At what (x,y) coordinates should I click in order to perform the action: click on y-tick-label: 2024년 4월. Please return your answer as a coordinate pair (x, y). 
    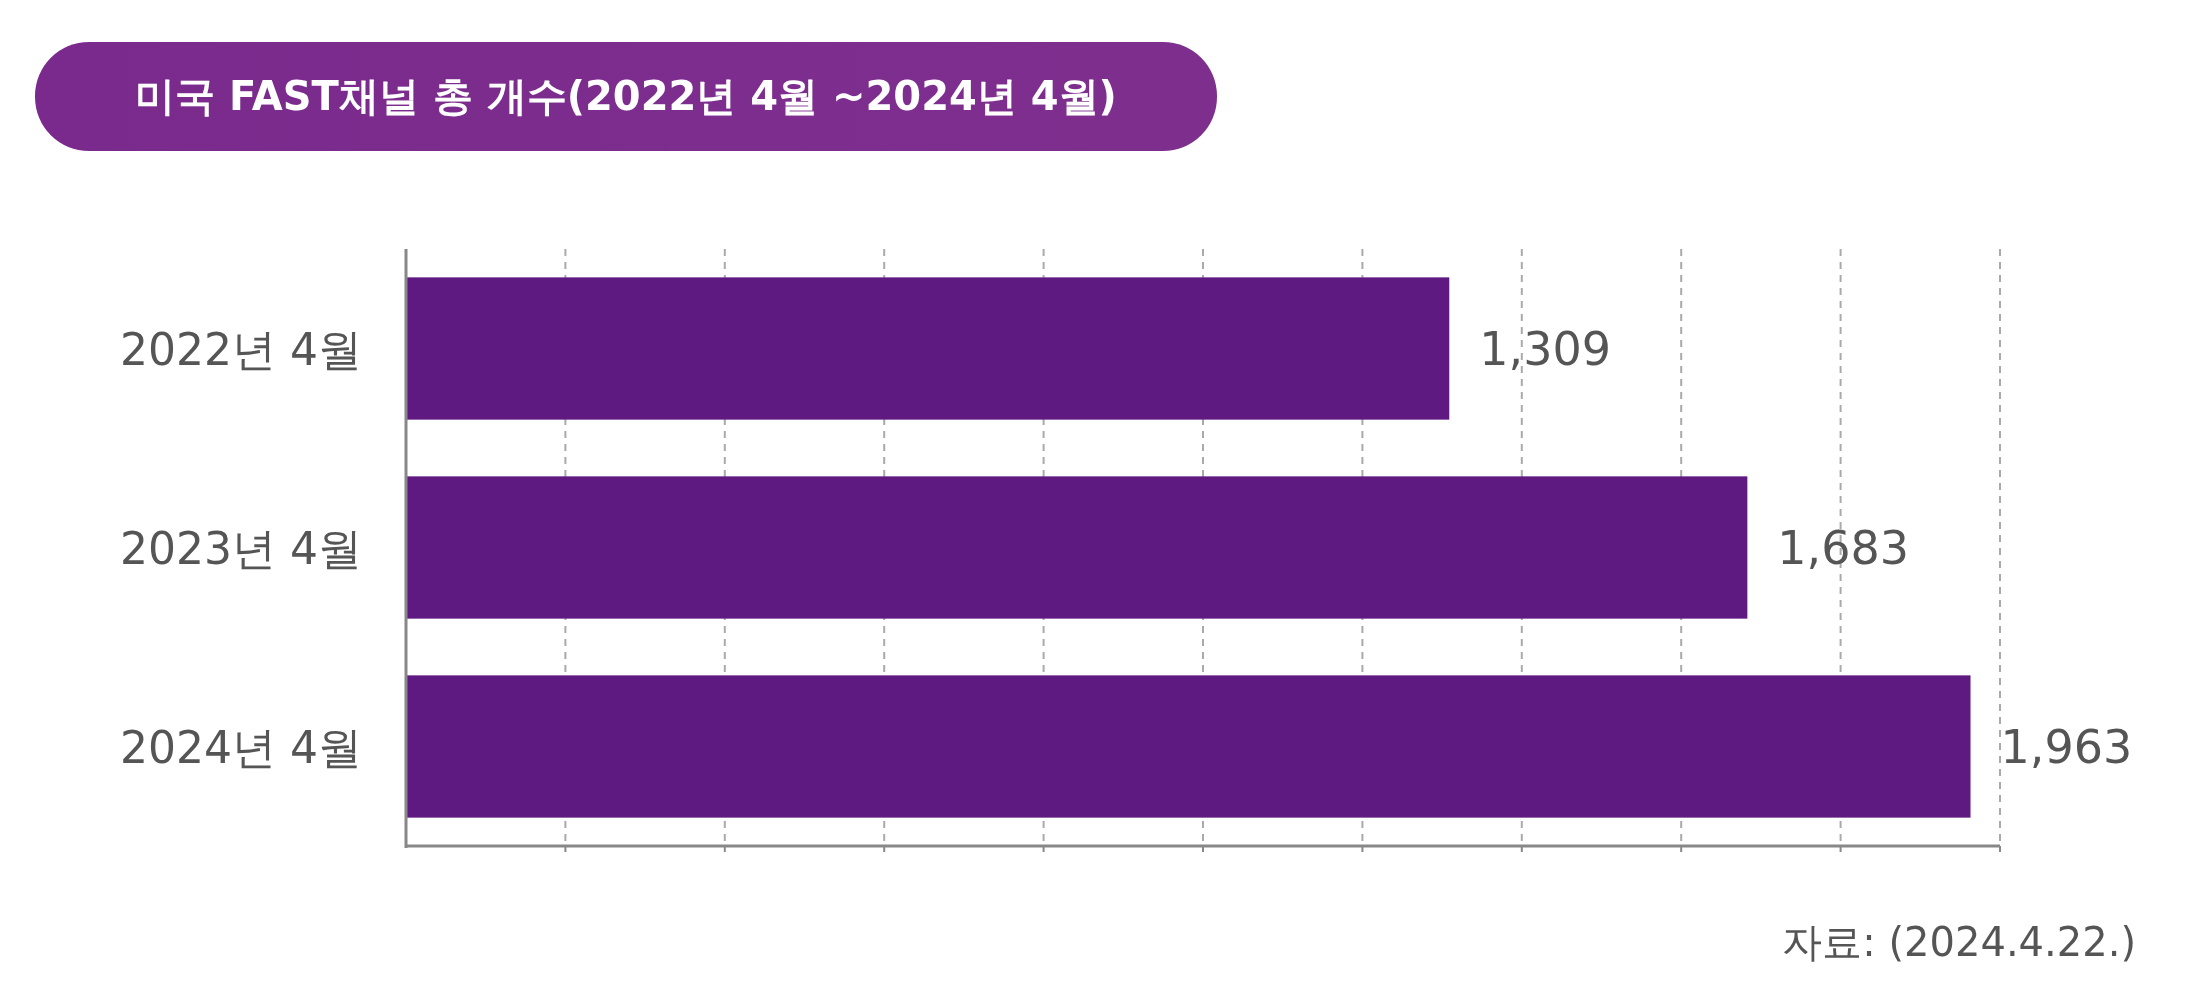
    Looking at the image, I should click on (241, 747).